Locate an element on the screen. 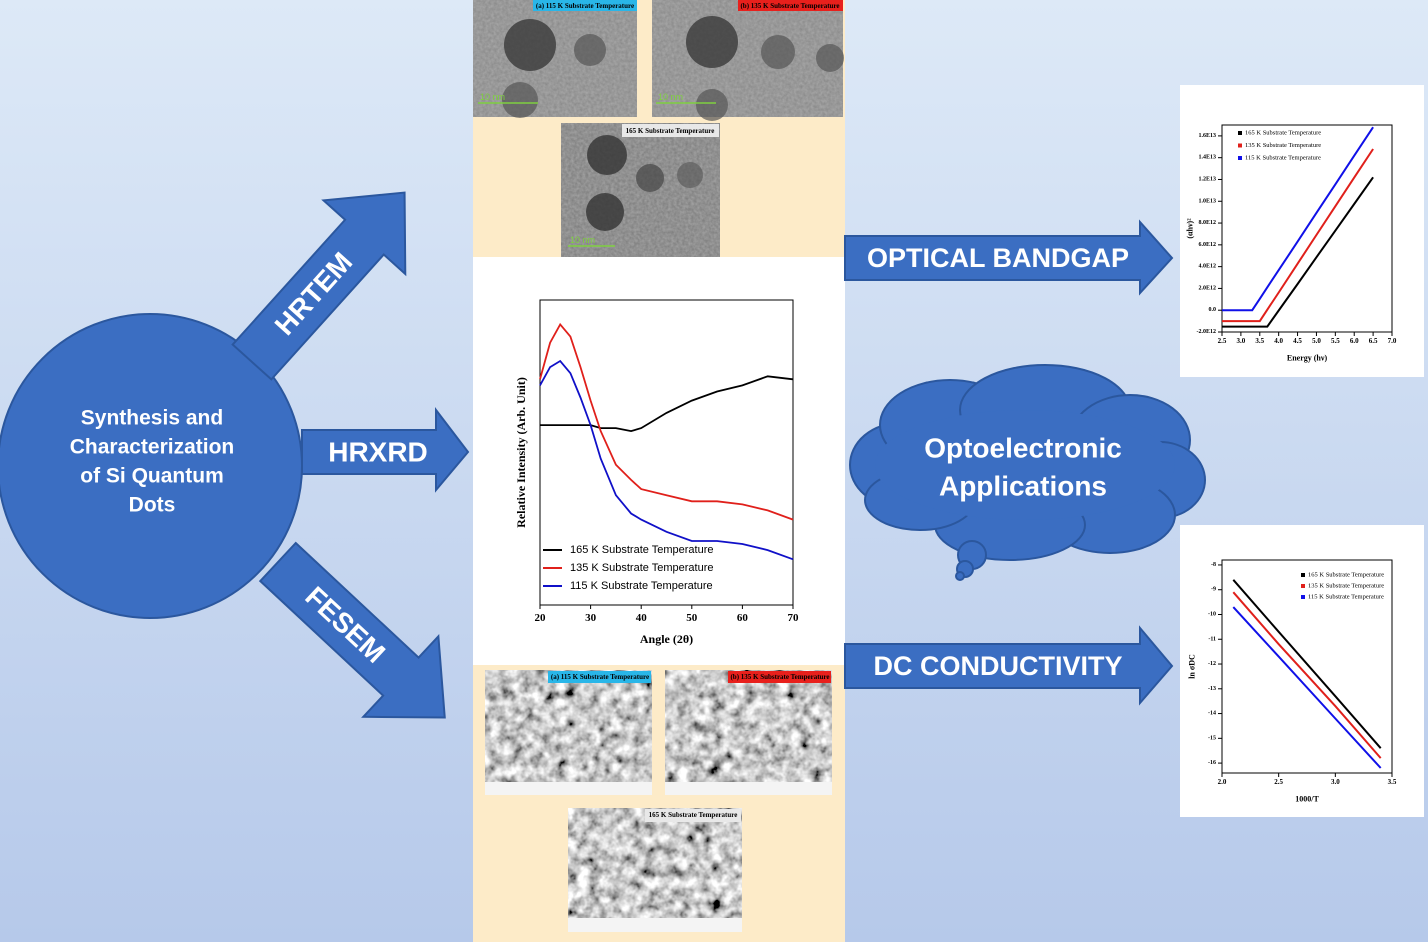  x-tick-label: 20 is located at coordinates (541, 618).